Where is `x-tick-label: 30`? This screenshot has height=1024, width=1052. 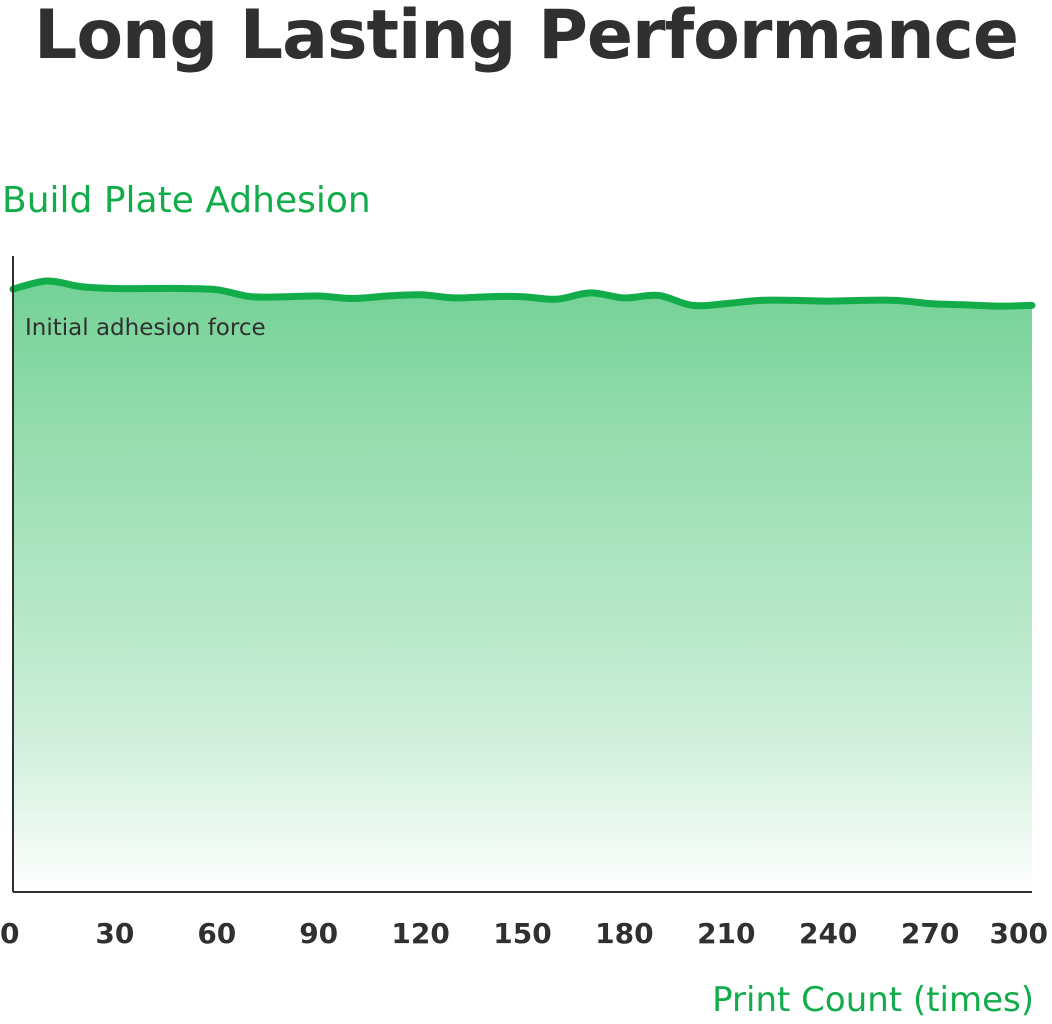 x-tick-label: 30 is located at coordinates (114, 933).